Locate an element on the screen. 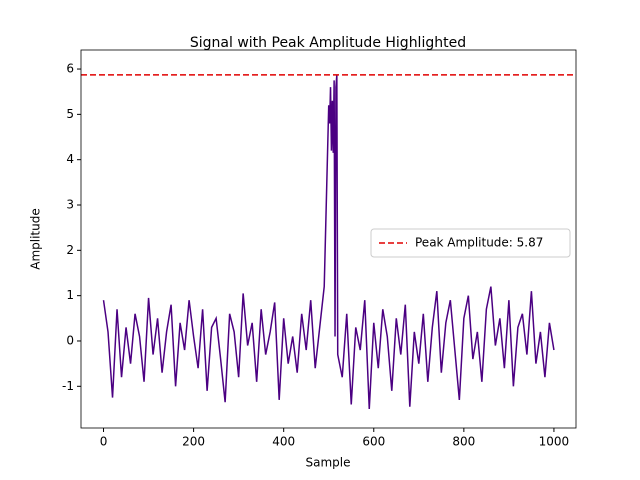 Image resolution: width=640 pixels, height=480 pixels. y-tick-label: -1 is located at coordinates (68, 386).